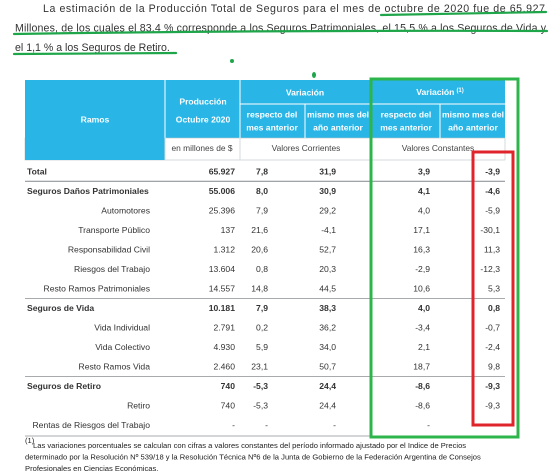 This screenshot has width=551, height=476. What do you see at coordinates (327, 347) in the screenshot?
I see `cell: 34,0` at bounding box center [327, 347].